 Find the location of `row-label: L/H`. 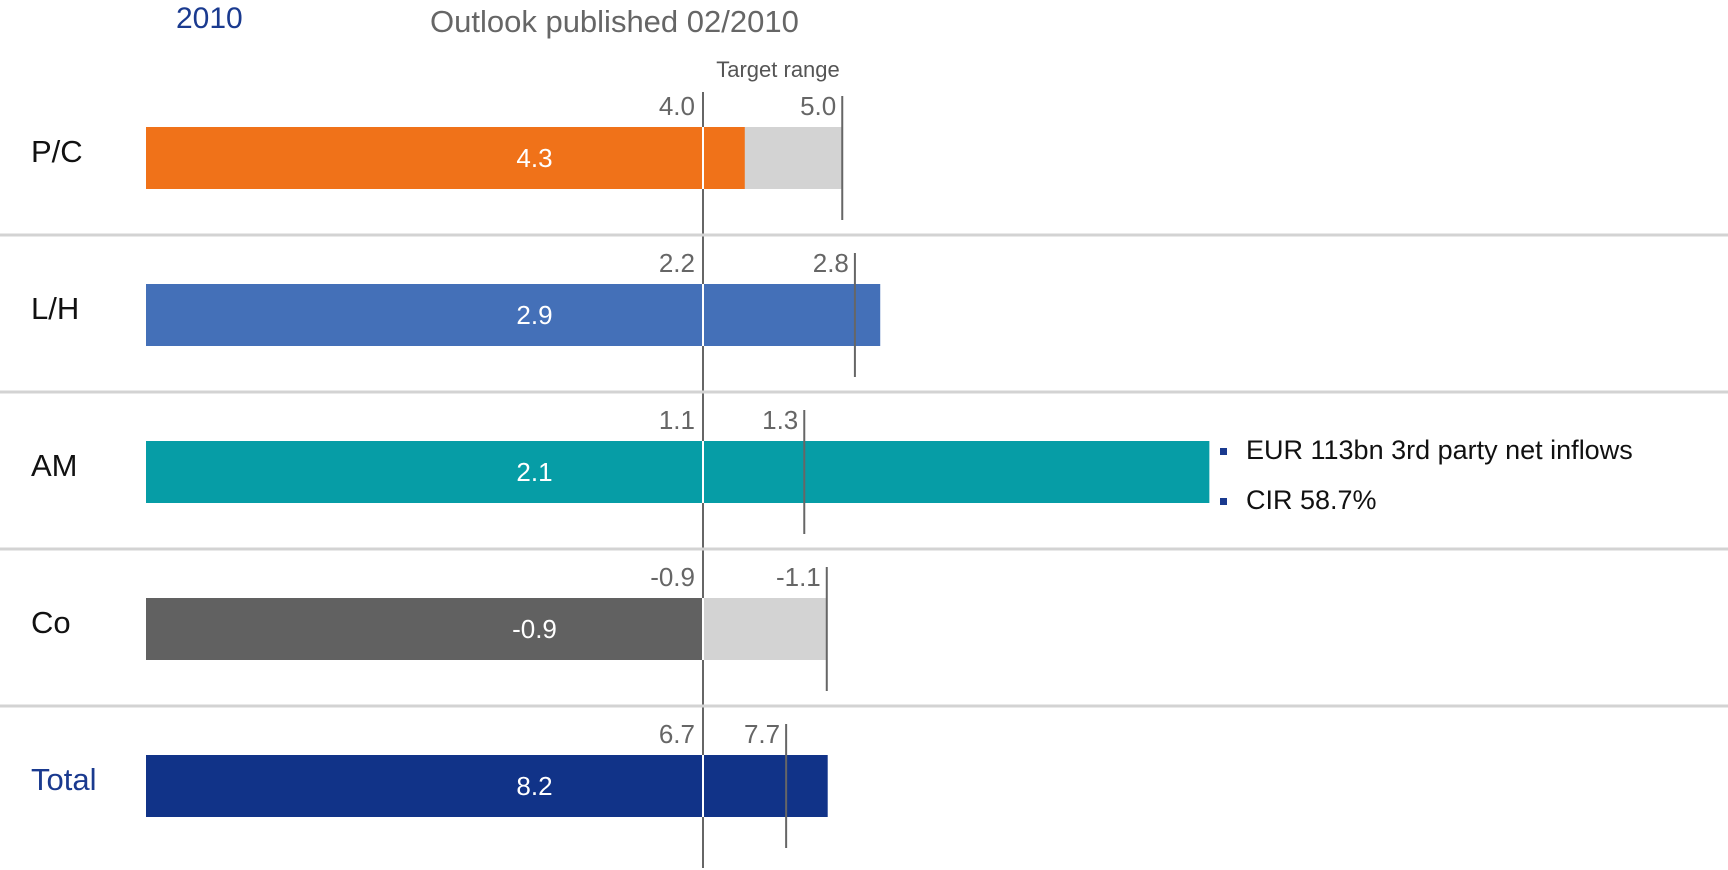

row-label: L/H is located at coordinates (55, 308).